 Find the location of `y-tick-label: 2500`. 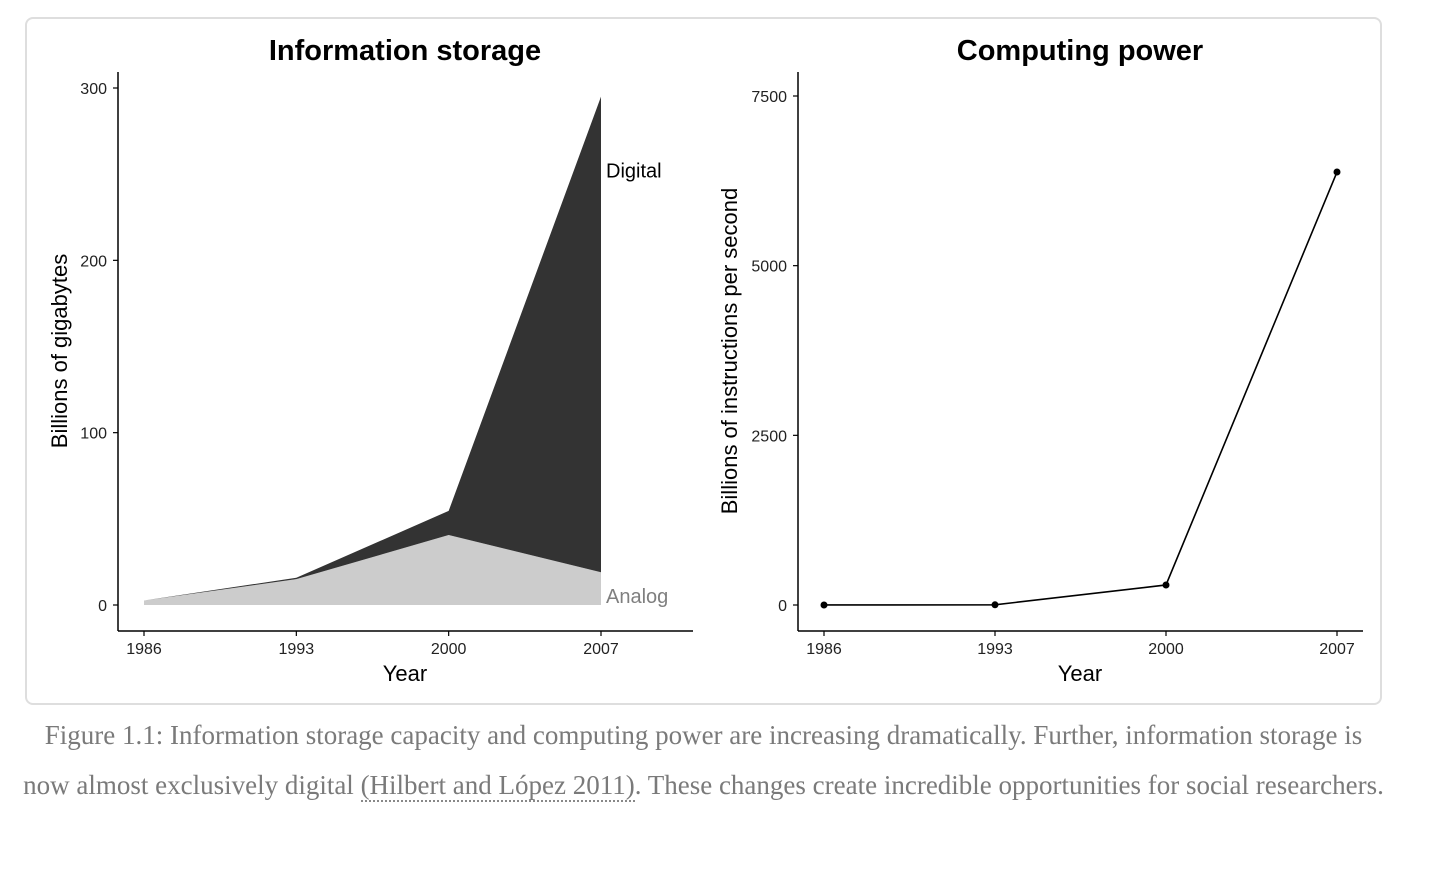

y-tick-label: 2500 is located at coordinates (769, 436).